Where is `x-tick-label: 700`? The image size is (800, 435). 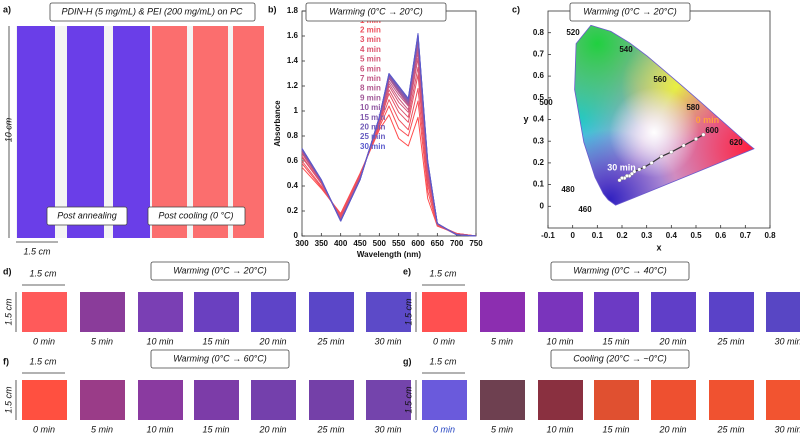 x-tick-label: 700 is located at coordinates (457, 243).